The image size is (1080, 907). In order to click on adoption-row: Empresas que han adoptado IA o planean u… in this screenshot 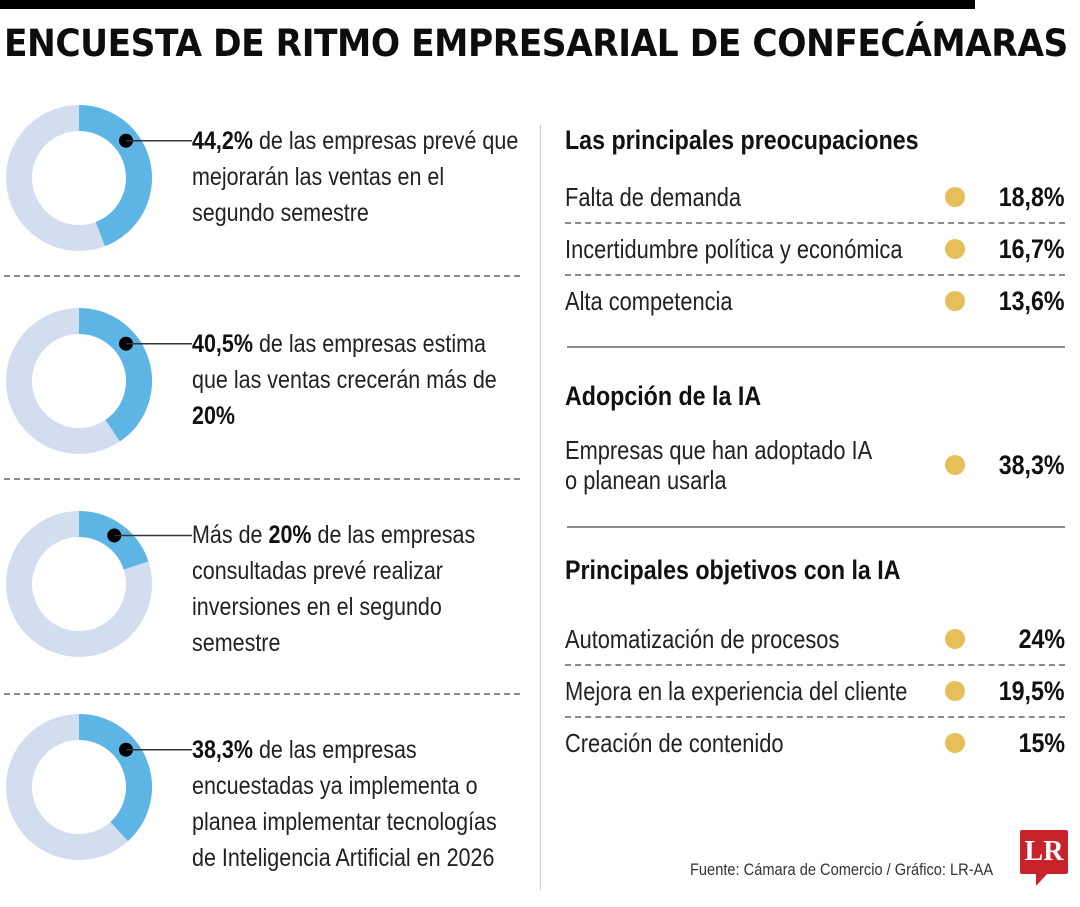, I will do `click(815, 465)`.